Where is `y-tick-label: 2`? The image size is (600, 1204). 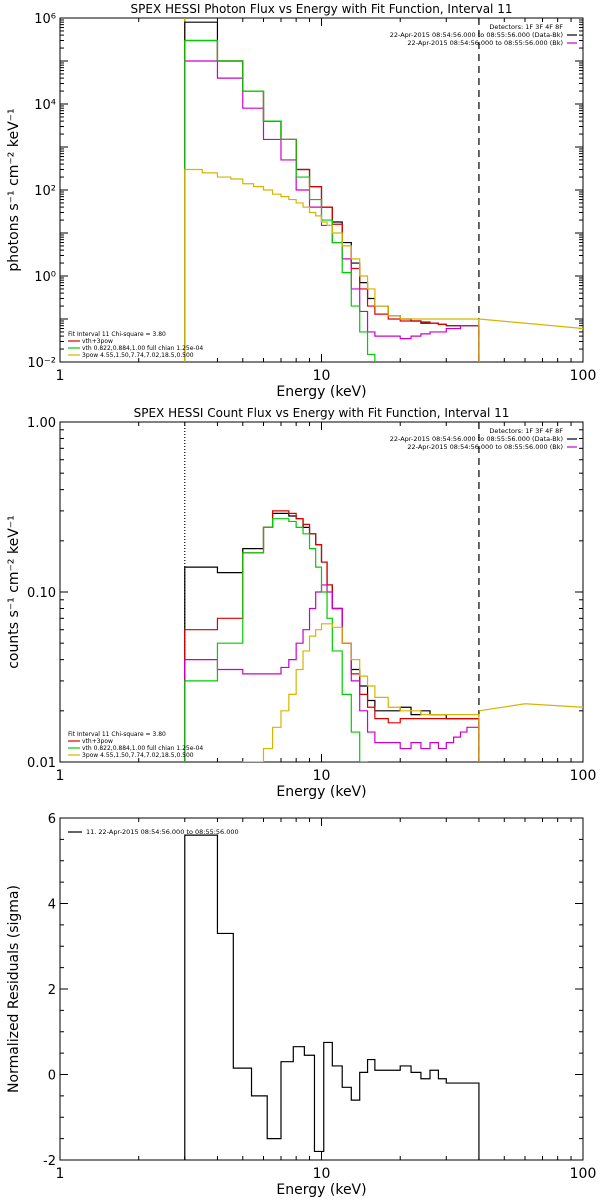 y-tick-label: 2 is located at coordinates (52, 990).